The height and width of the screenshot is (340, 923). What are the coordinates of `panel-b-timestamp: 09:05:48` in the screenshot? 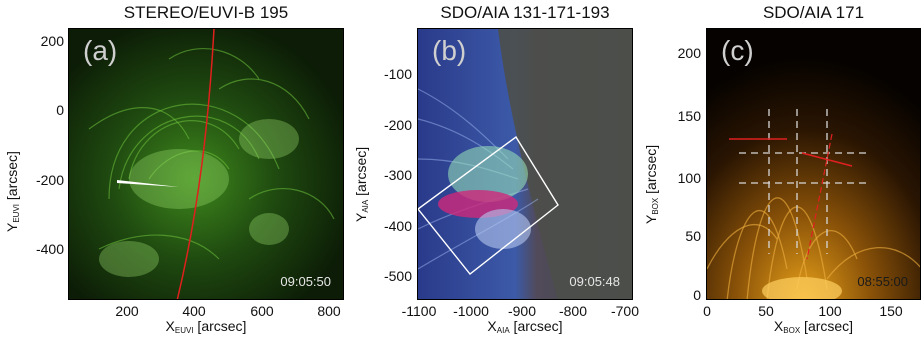 It's located at (594, 281).